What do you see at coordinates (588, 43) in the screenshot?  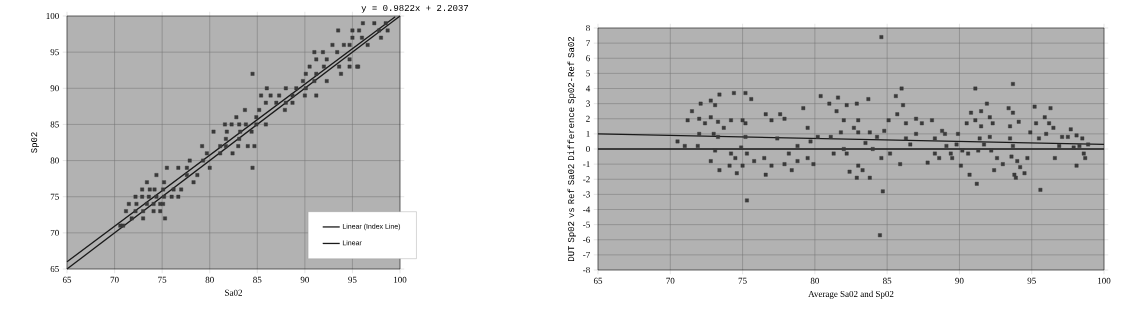 I see `y-tick-label: 7` at bounding box center [588, 43].